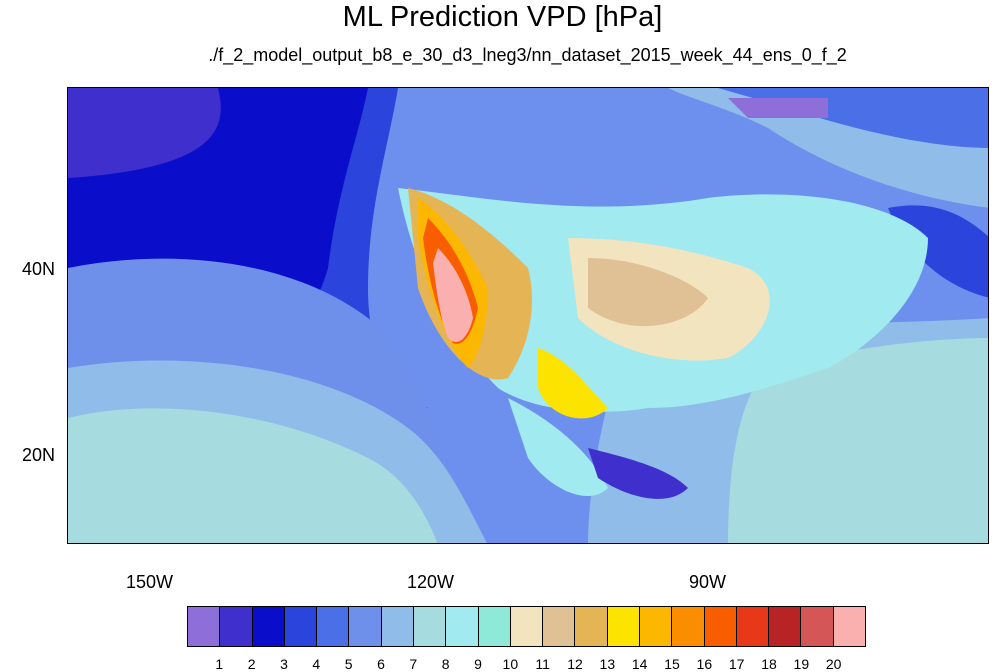 Image resolution: width=1005 pixels, height=672 pixels. Describe the element at coordinates (348, 664) in the screenshot. I see `colorbar-label: 5` at that location.